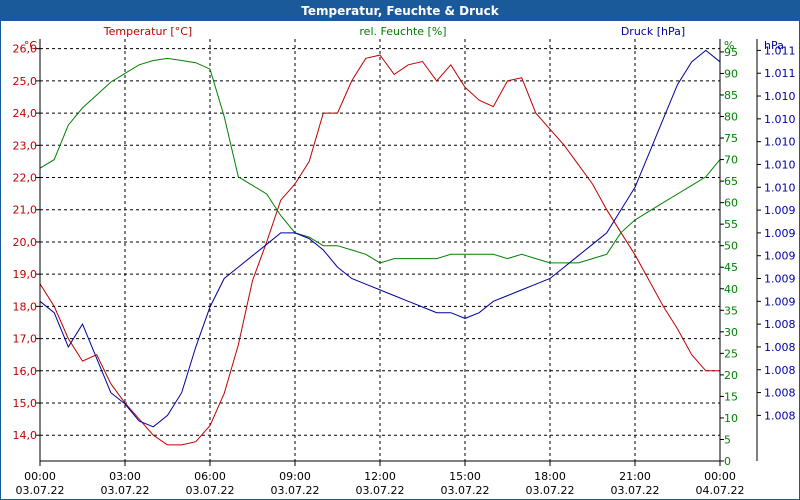  Describe the element at coordinates (731, 138) in the screenshot. I see `humidity-tick-label: 75` at that location.